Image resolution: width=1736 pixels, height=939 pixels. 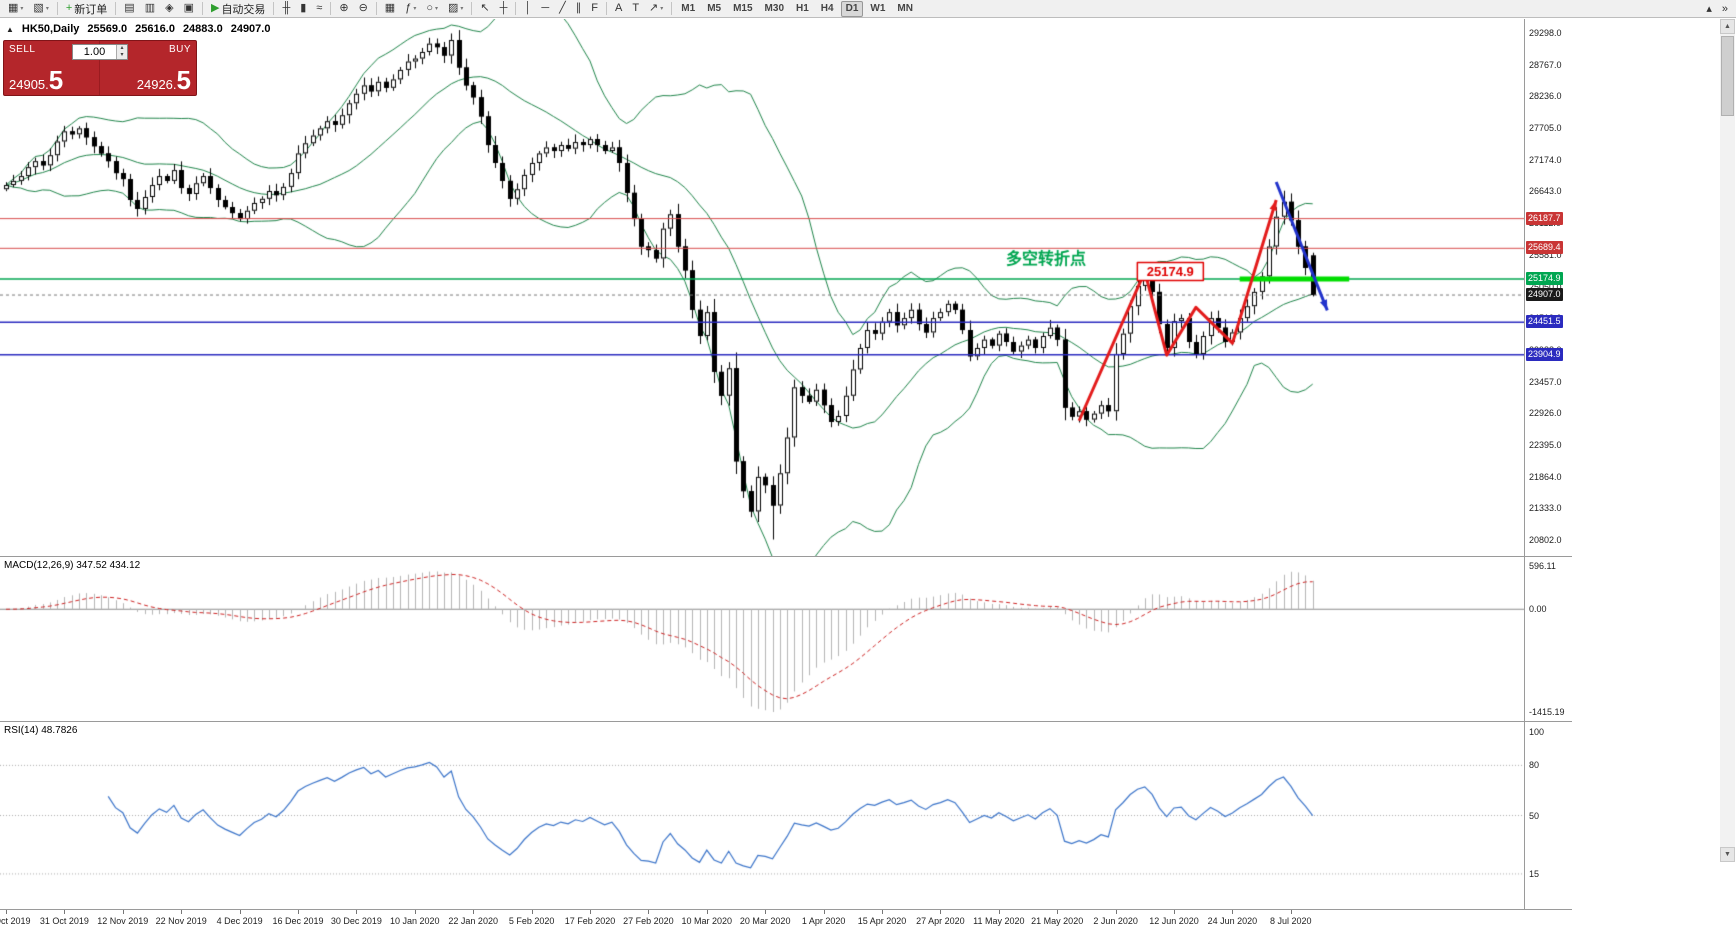 What do you see at coordinates (94, 52) in the screenshot?
I see `volume-value: 1.00` at bounding box center [94, 52].